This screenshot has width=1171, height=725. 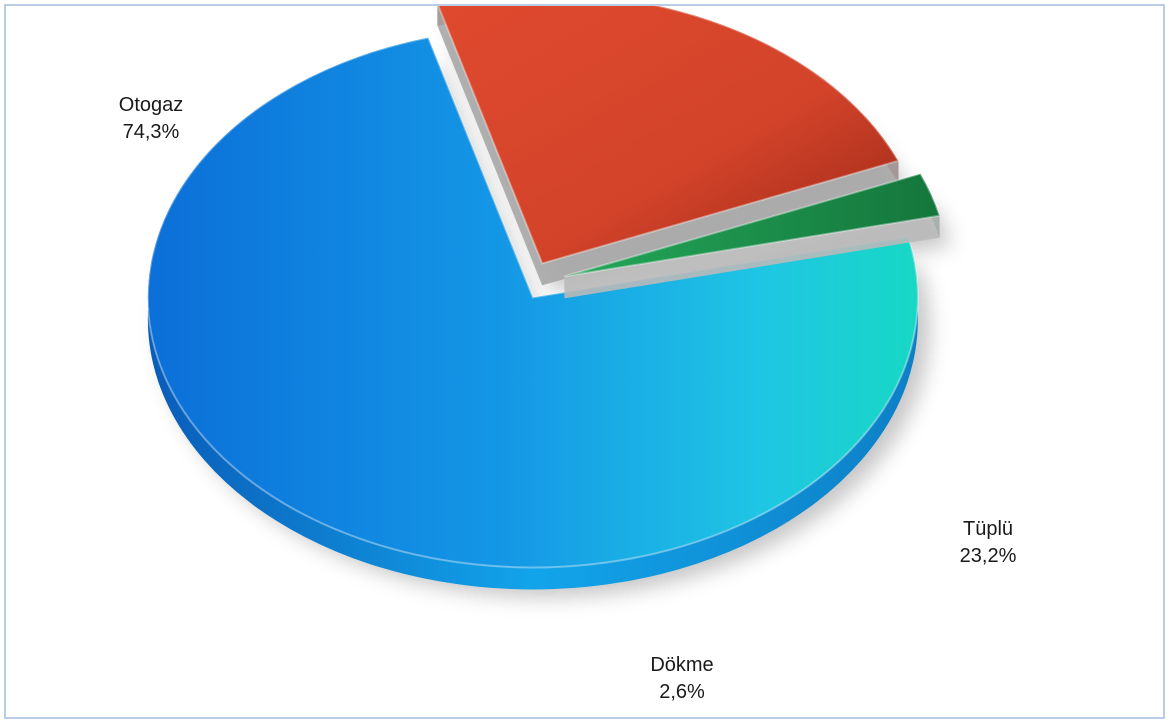 What do you see at coordinates (681, 679) in the screenshot?
I see `slice-label-dokme: Dökme 2,6%` at bounding box center [681, 679].